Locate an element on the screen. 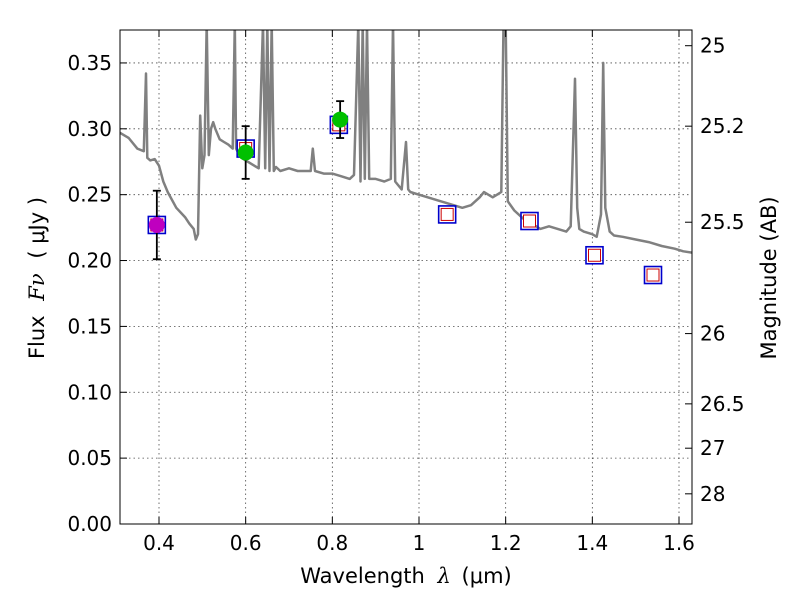 This screenshot has width=800, height=600. x-axis-label-symbol: λ is located at coordinates (444, 576).